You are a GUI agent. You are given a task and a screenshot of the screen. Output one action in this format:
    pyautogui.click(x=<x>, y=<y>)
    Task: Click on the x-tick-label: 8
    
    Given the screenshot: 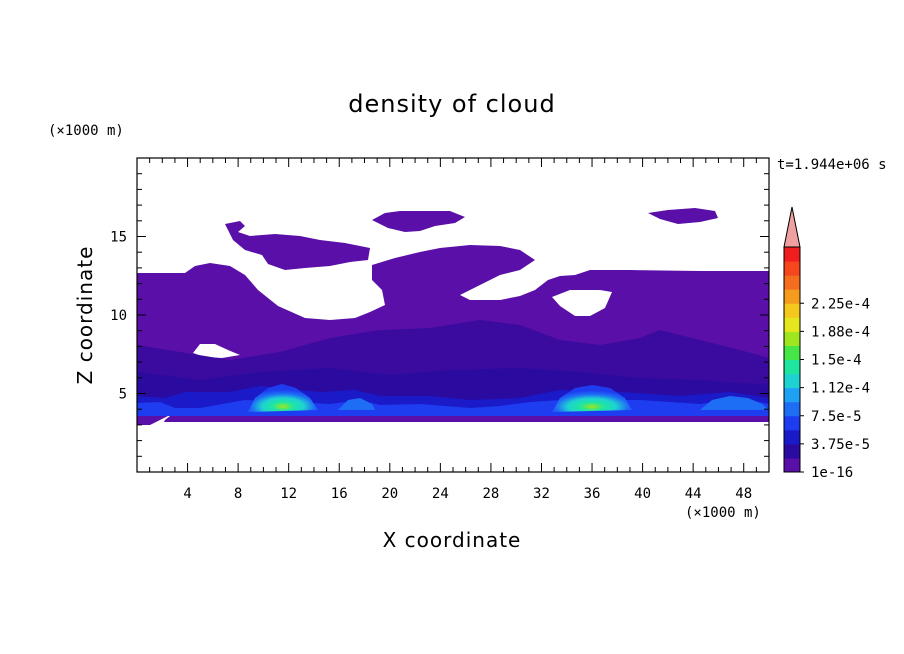 What is the action you would take?
    pyautogui.click(x=238, y=494)
    